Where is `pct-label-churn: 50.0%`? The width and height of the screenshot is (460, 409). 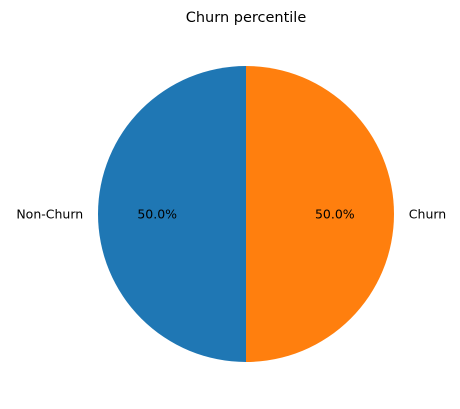
pct-label-churn: 50.0% is located at coordinates (335, 214).